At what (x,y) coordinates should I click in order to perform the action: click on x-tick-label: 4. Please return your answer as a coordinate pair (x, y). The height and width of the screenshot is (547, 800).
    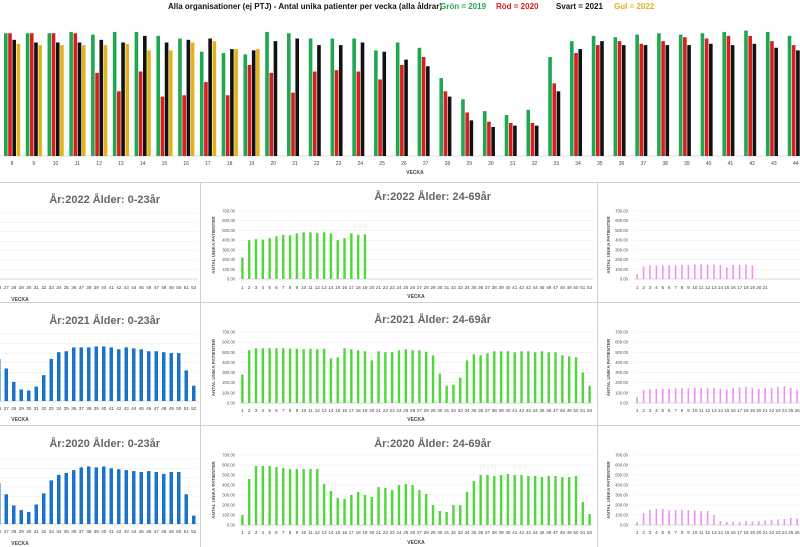
    Looking at the image, I should click on (656, 410).